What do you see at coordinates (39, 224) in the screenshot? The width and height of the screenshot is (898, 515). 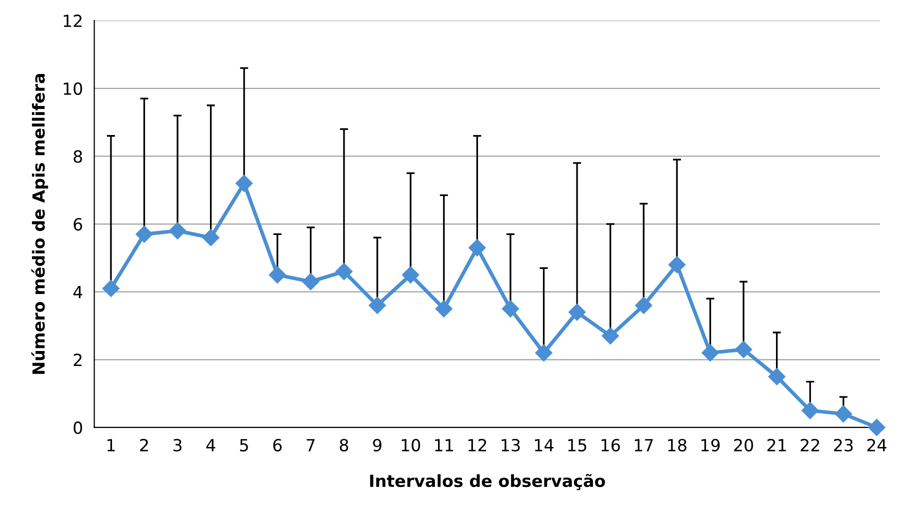 I see `y-axis-title: Número médio de Apis mellifera` at bounding box center [39, 224].